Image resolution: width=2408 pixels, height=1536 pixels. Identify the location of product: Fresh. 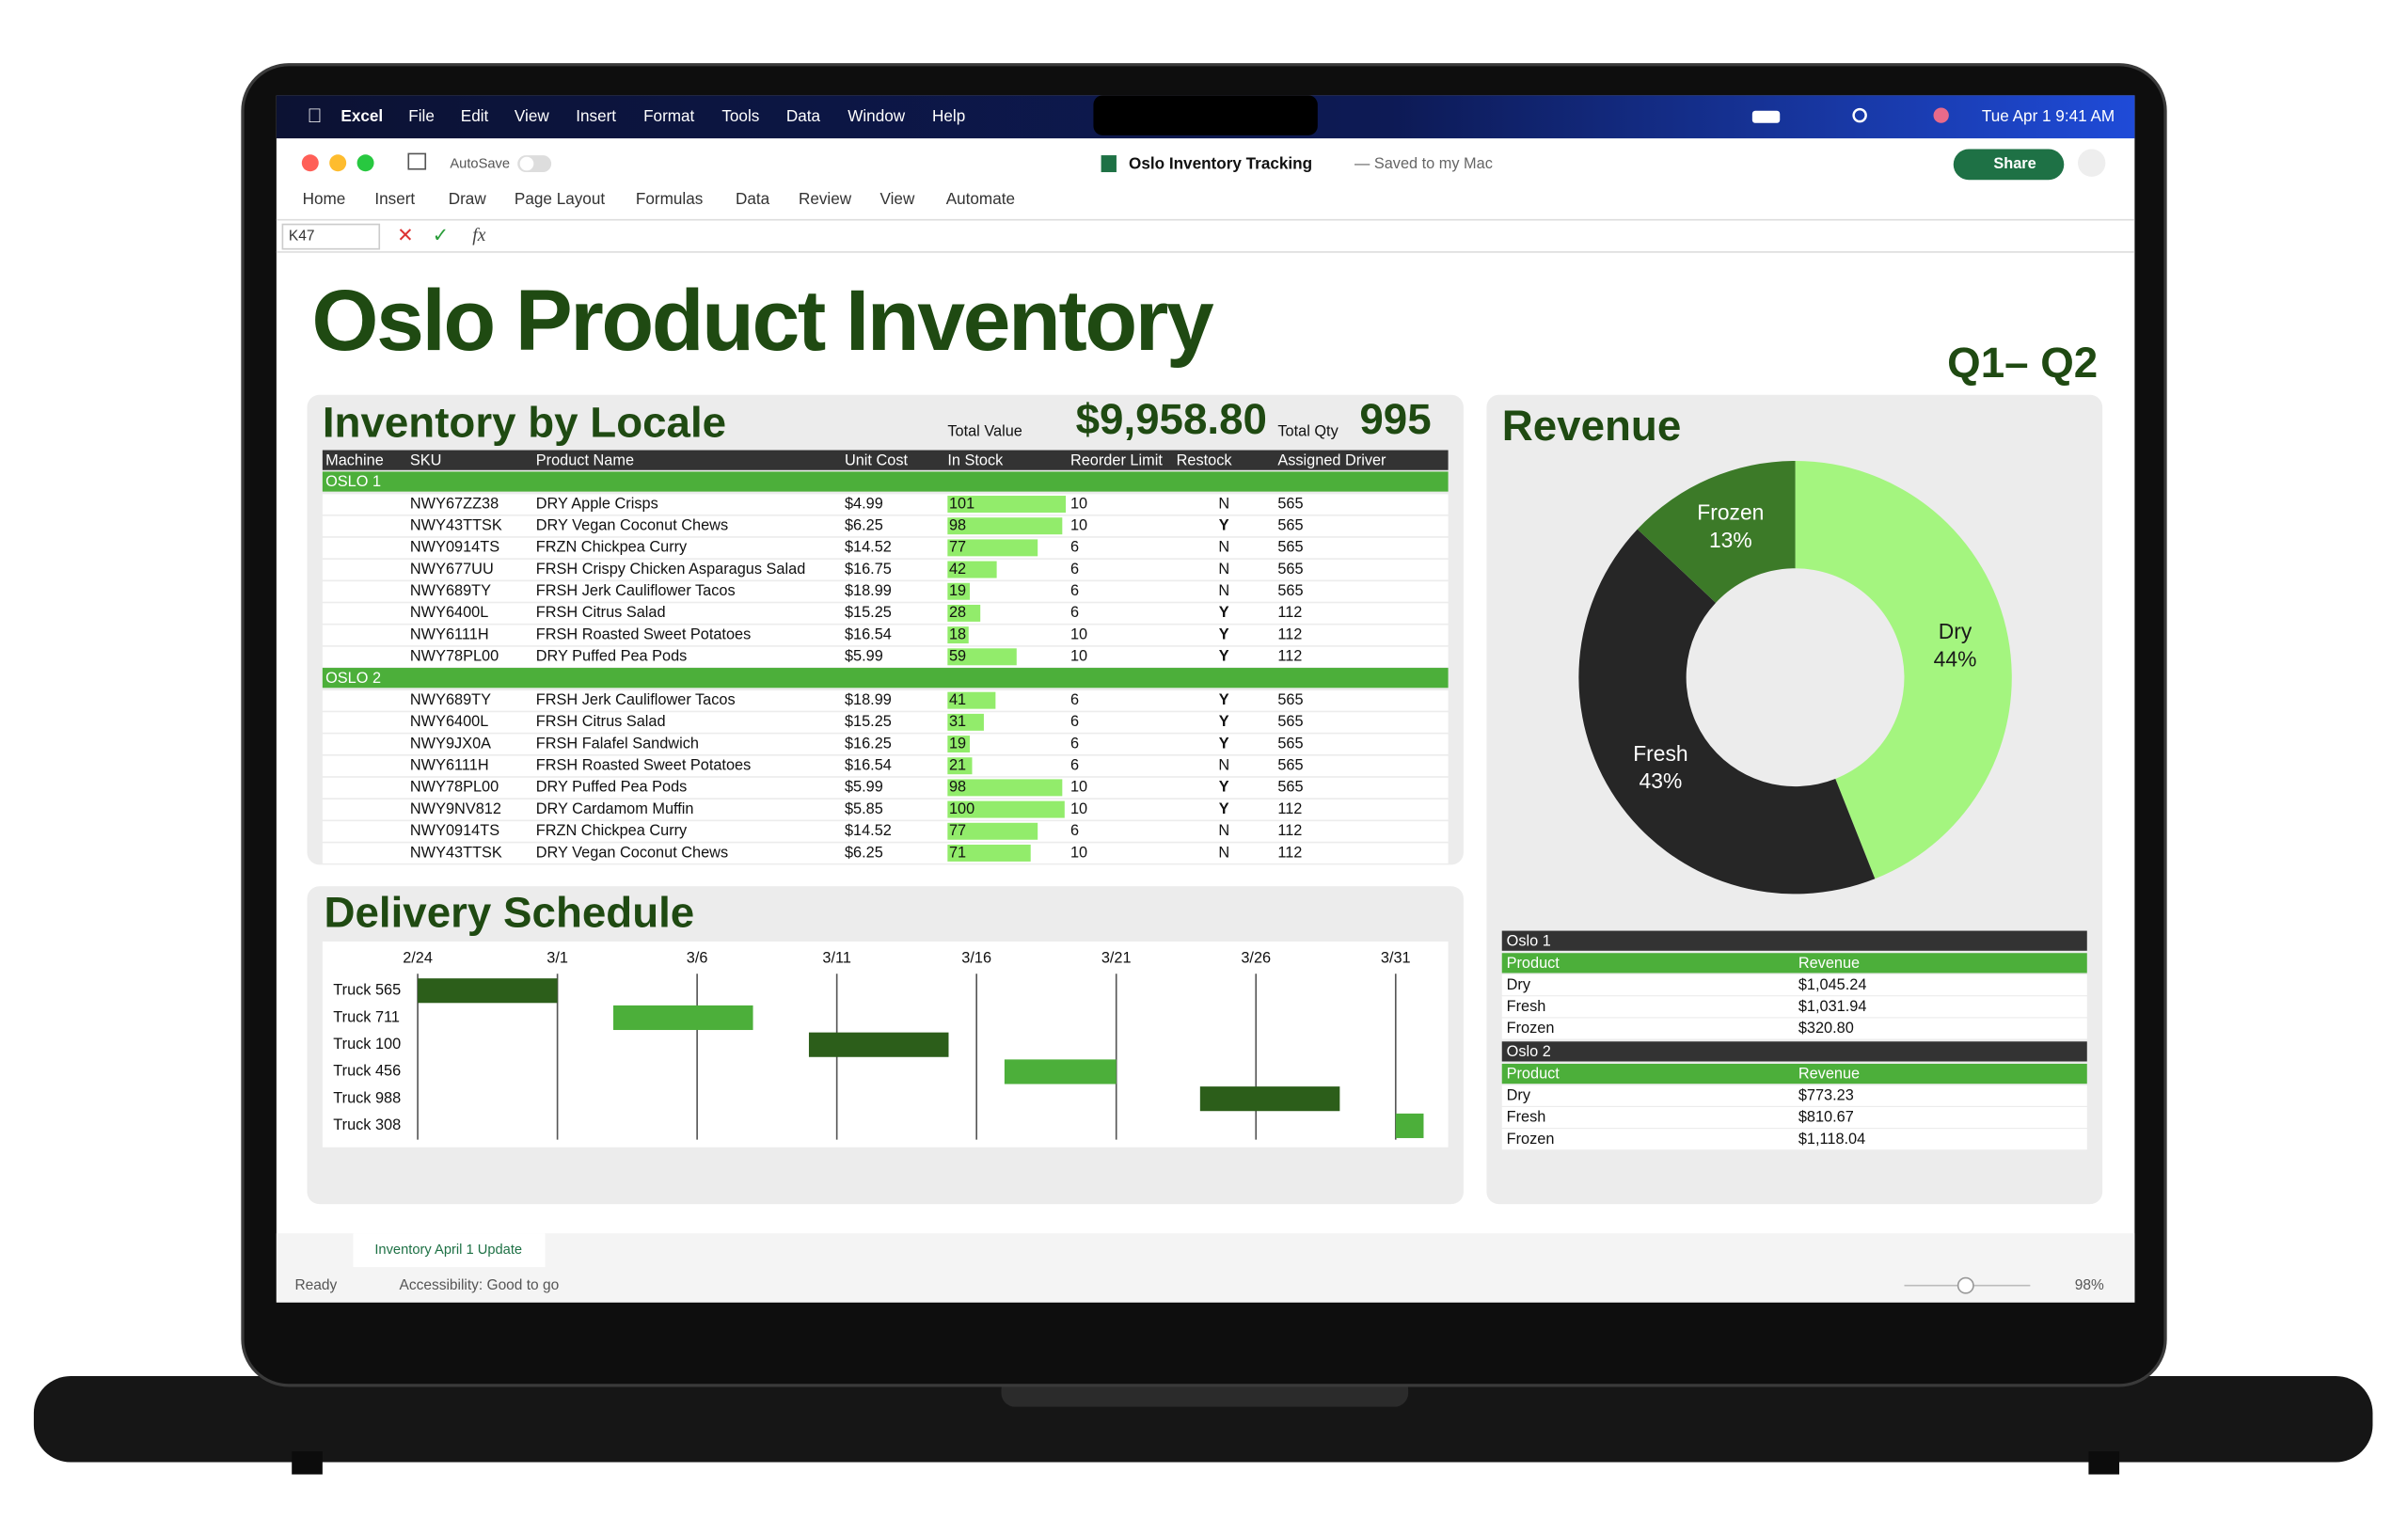
(1526, 1006).